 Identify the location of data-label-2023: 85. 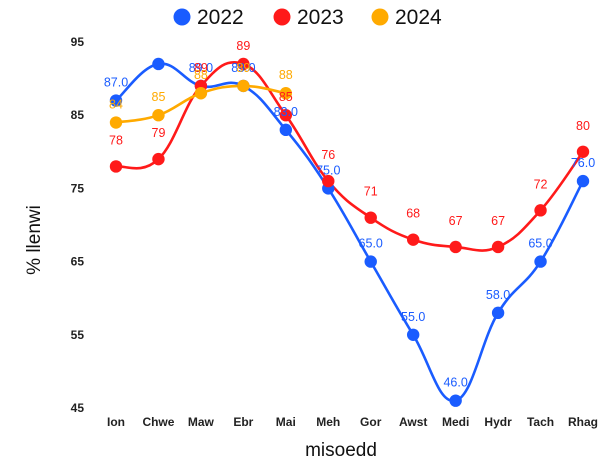
(286, 97).